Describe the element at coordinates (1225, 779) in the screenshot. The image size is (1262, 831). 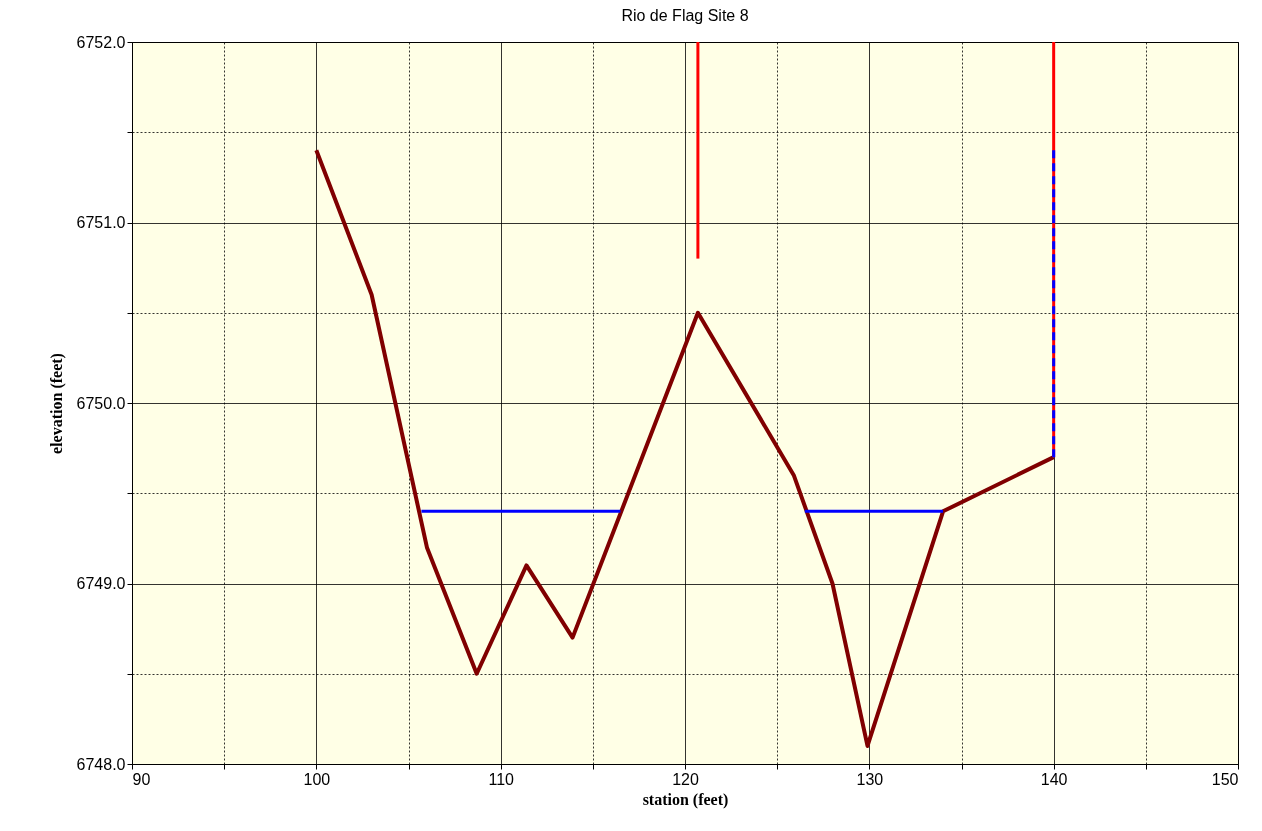
I see `x-tick-label: 150` at that location.